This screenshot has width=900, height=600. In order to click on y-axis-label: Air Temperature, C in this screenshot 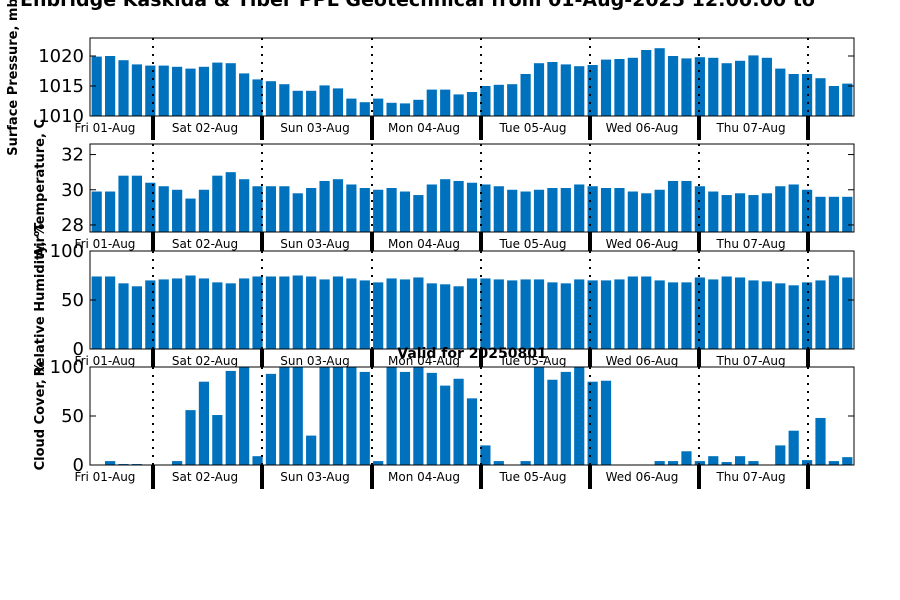, I will do `click(40, 188)`.